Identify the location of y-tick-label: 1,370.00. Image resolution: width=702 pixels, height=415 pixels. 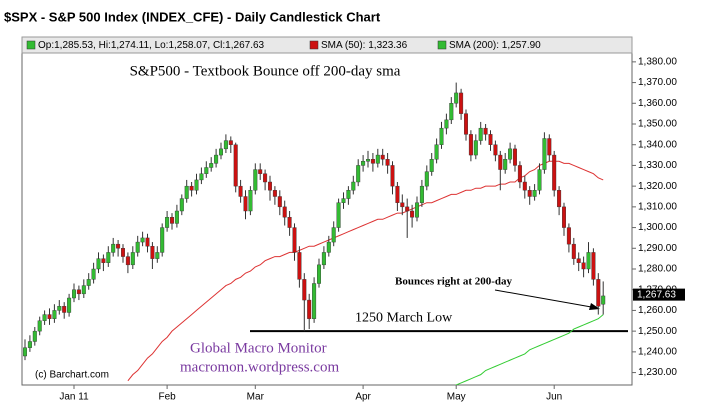
(657, 82).